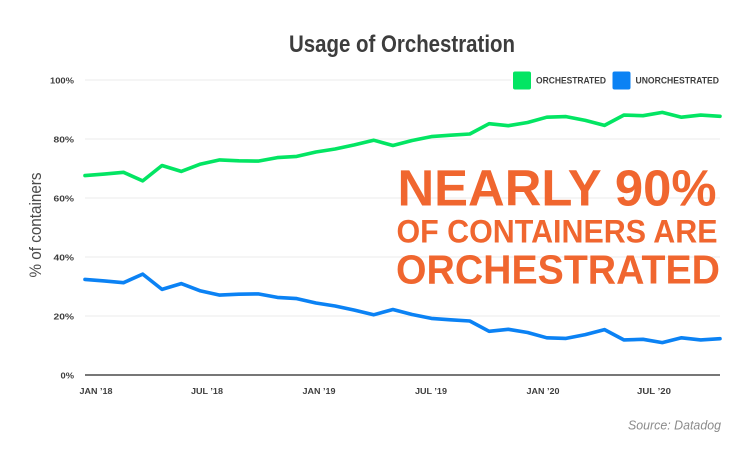 This screenshot has width=750, height=451. What do you see at coordinates (207, 391) in the screenshot?
I see `svg-text: JUL ’18` at bounding box center [207, 391].